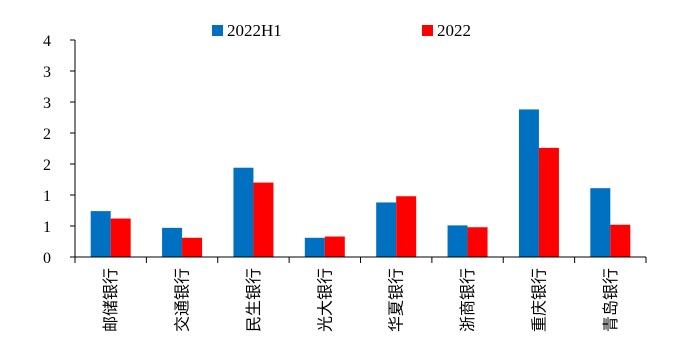 The width and height of the screenshot is (684, 350). Describe the element at coordinates (314, 247) in the screenshot. I see `bar-2022H1-光大银行` at that location.